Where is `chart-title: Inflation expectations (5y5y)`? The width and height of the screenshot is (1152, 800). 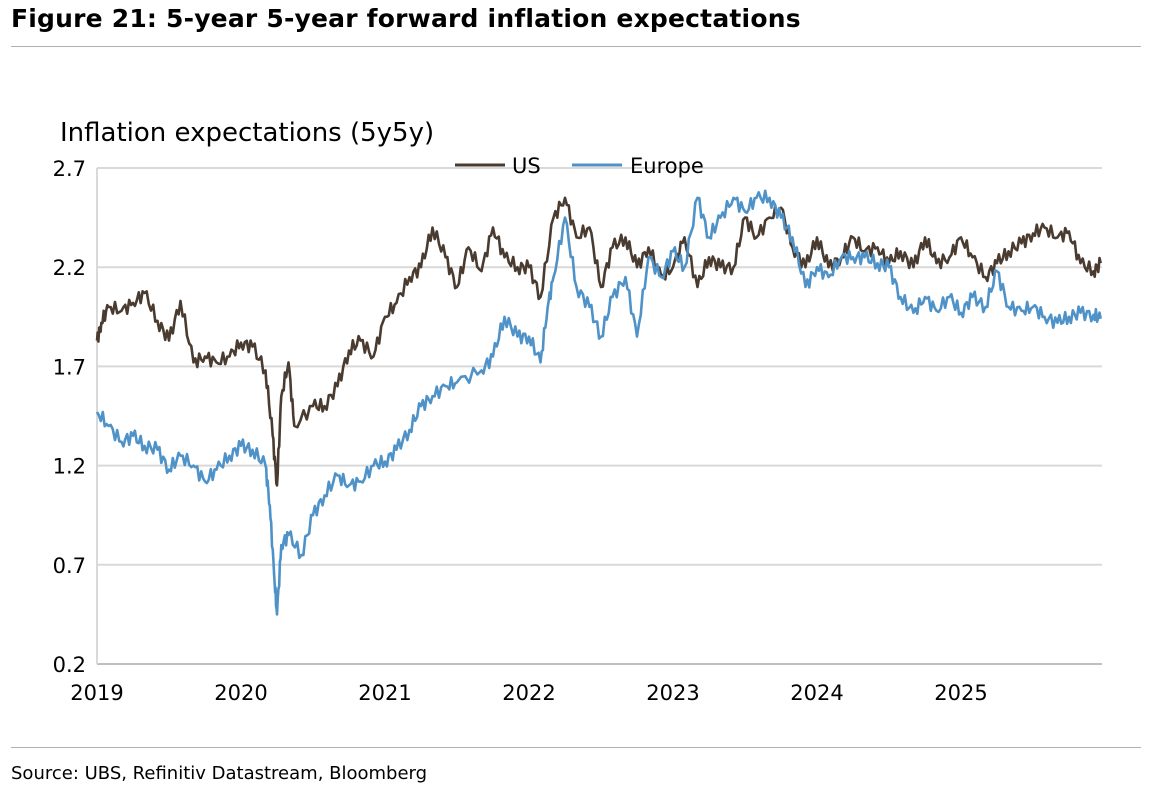 chart-title: Inflation expectations (5y5y) is located at coordinates (247, 133).